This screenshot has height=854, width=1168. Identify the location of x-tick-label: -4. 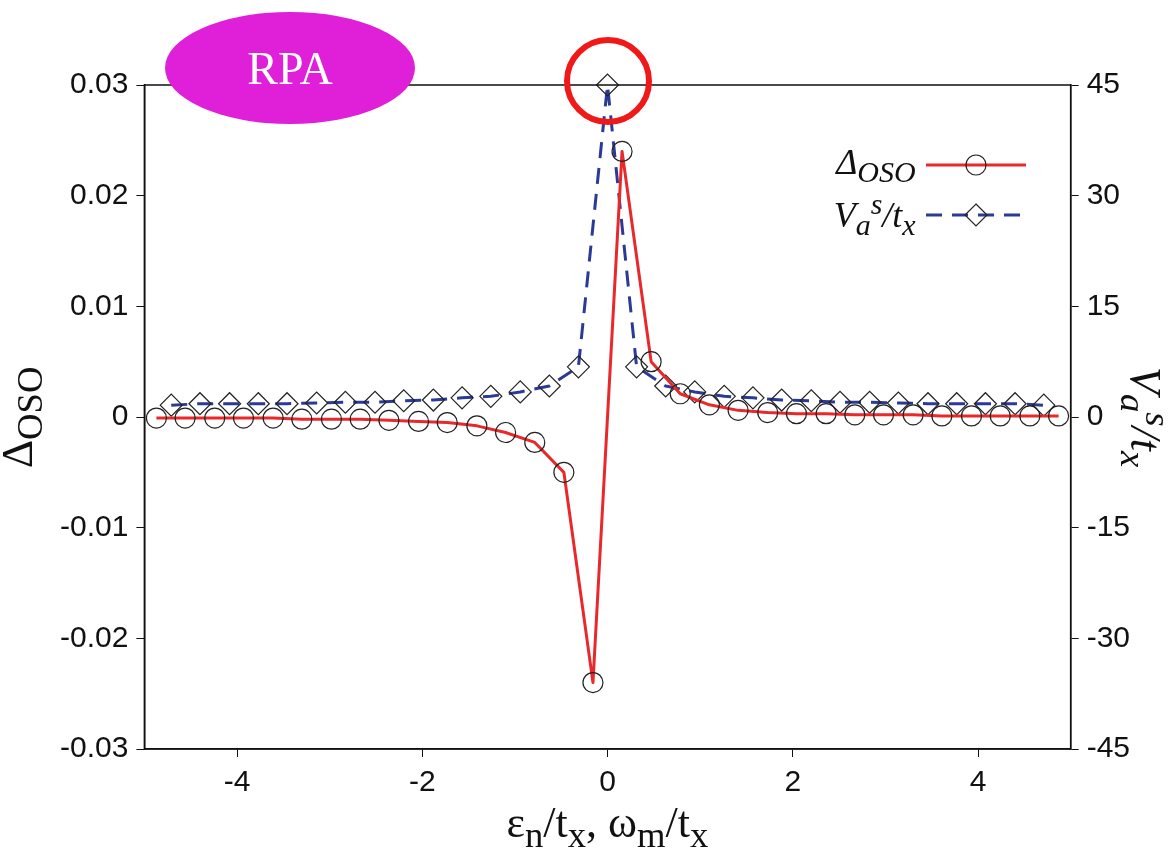
(237, 781).